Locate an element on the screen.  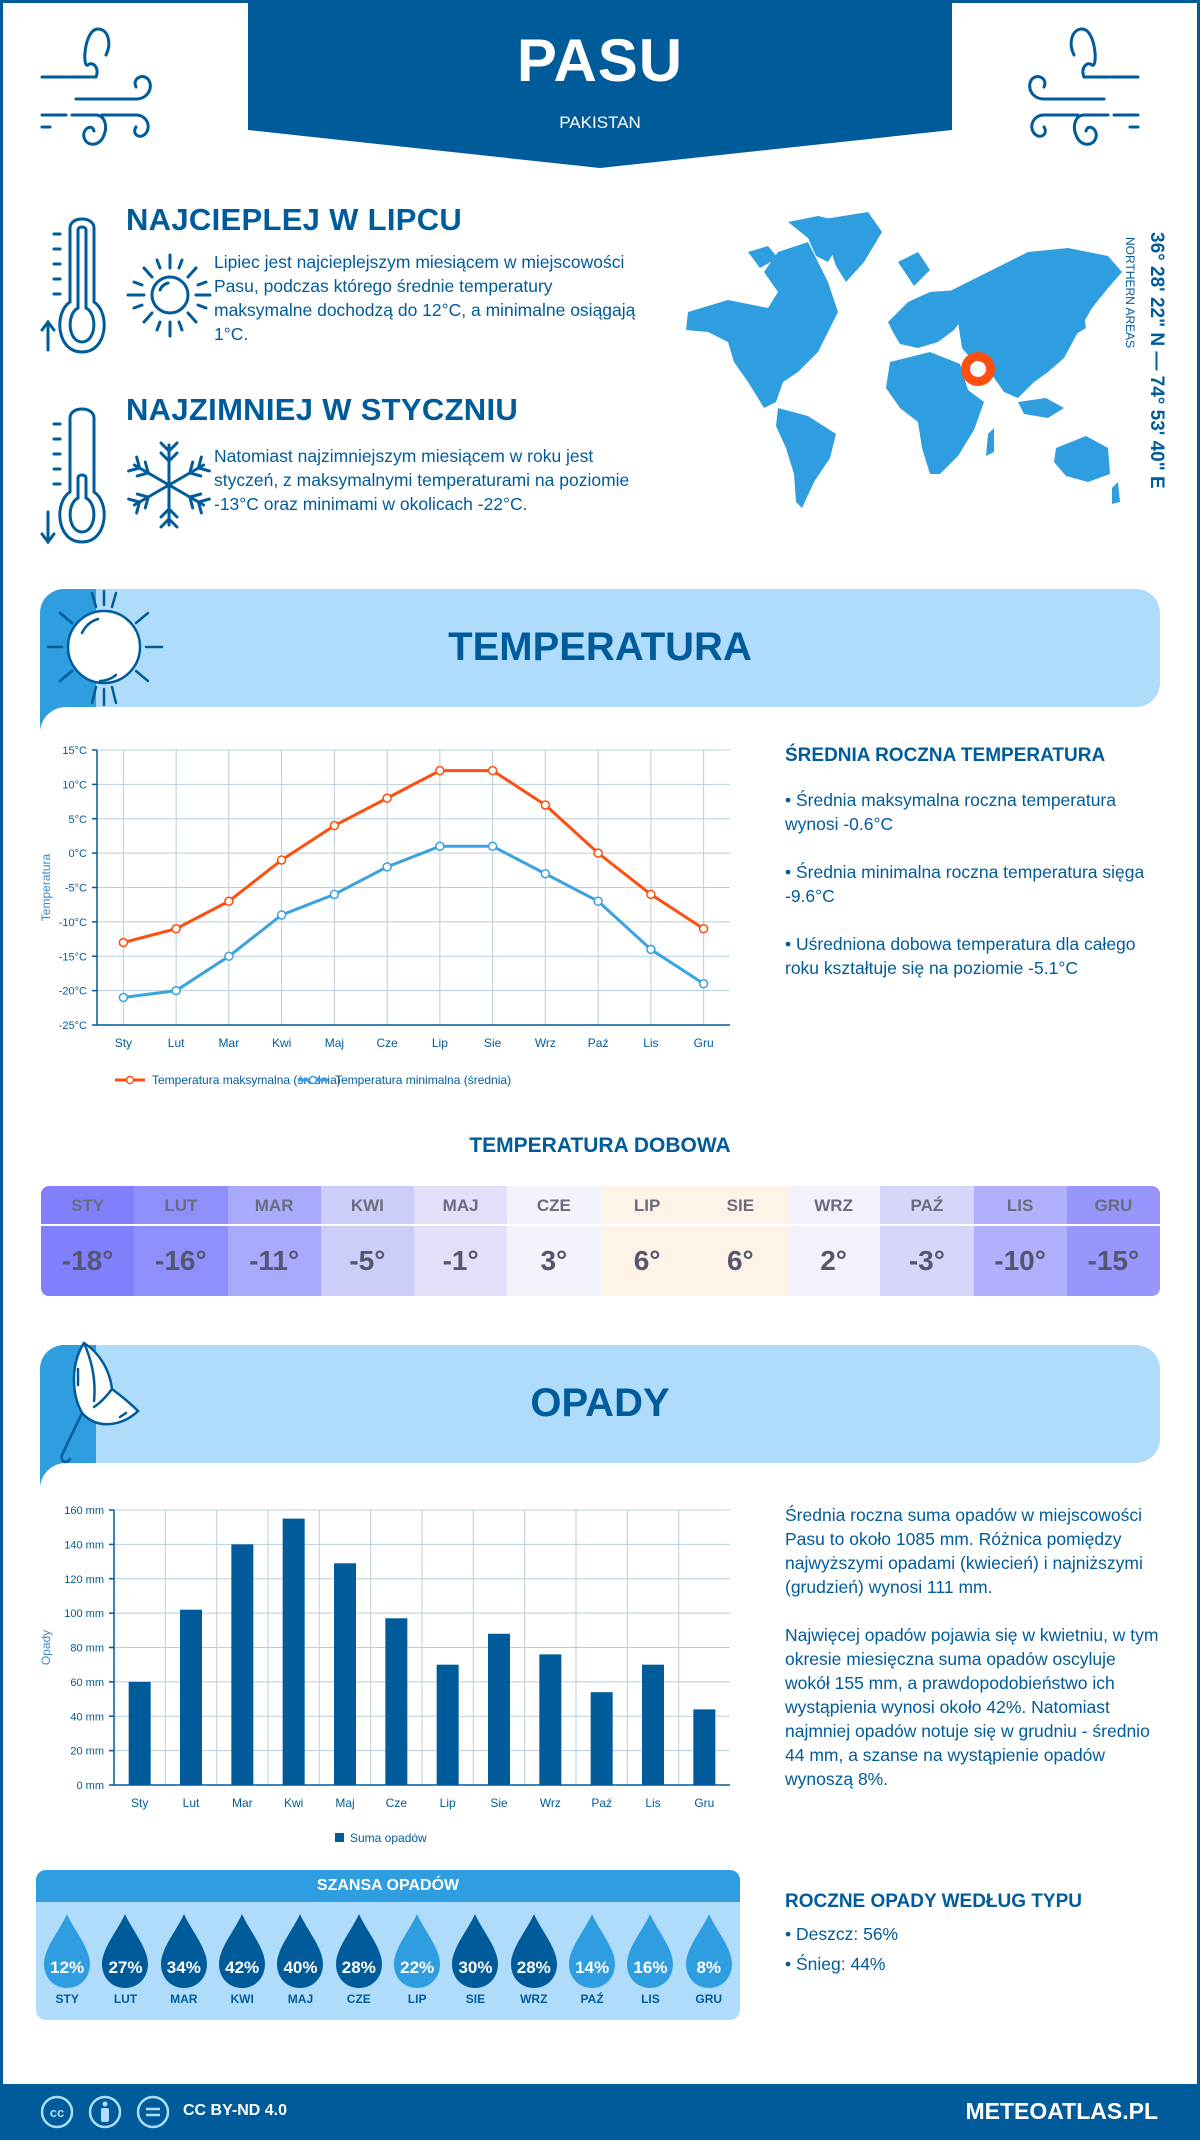
precipitation-chance-item: 16% LIS is located at coordinates (650, 1957).